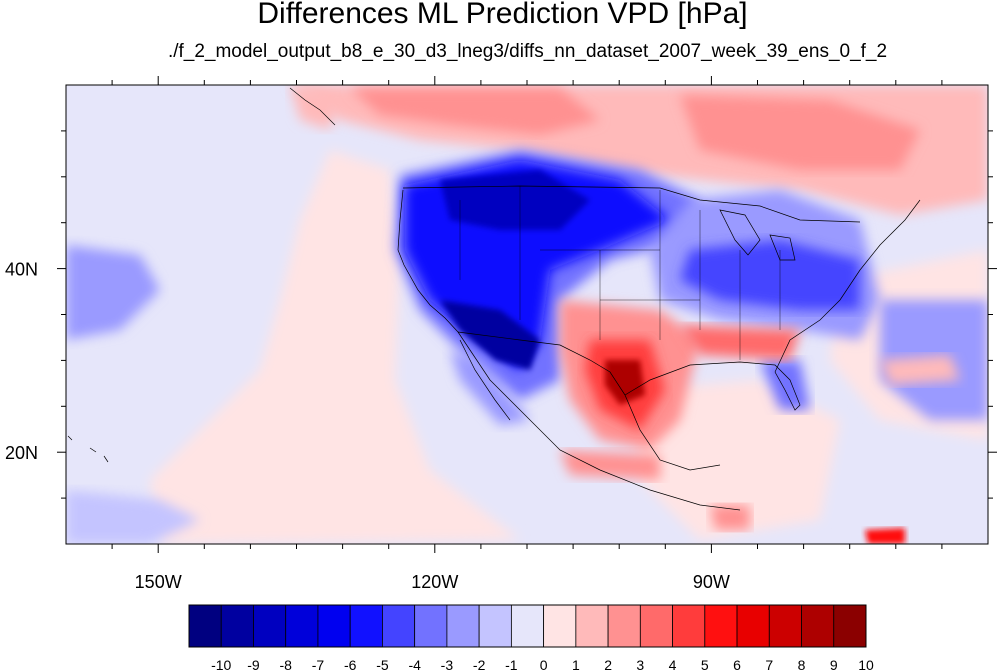 The width and height of the screenshot is (1005, 672). What do you see at coordinates (414, 664) in the screenshot?
I see `colorbar-tick-label: -4` at bounding box center [414, 664].